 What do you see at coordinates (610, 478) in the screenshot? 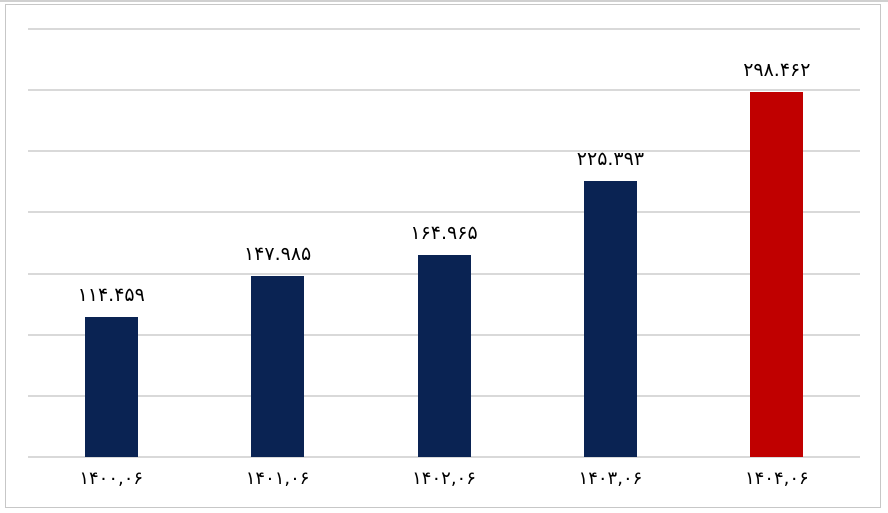
I see `x-tick-label: ۱۴۰۳,۰۶` at bounding box center [610, 478].